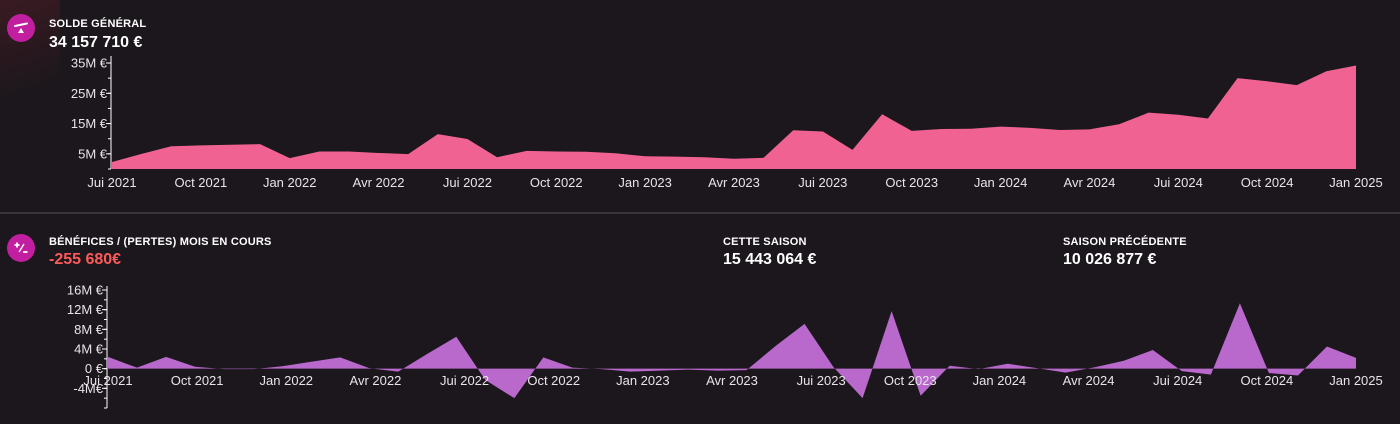 The width and height of the screenshot is (1400, 424). What do you see at coordinates (96, 42) in the screenshot?
I see `balance-value: 34 157 710 €` at bounding box center [96, 42].